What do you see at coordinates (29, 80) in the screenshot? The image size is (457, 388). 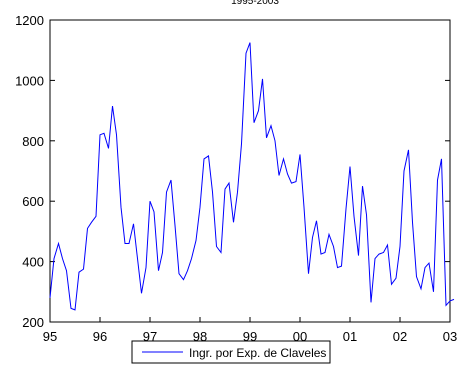 I see `y-tick-label: 1000` at bounding box center [29, 80].